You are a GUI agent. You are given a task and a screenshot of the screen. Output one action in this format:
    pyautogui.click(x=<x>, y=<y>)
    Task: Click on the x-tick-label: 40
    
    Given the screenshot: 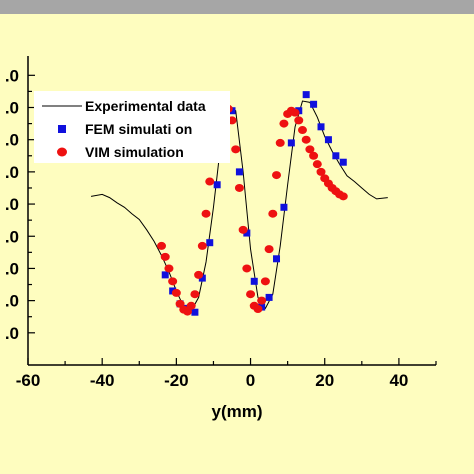 What is the action you would take?
    pyautogui.click(x=398, y=380)
    